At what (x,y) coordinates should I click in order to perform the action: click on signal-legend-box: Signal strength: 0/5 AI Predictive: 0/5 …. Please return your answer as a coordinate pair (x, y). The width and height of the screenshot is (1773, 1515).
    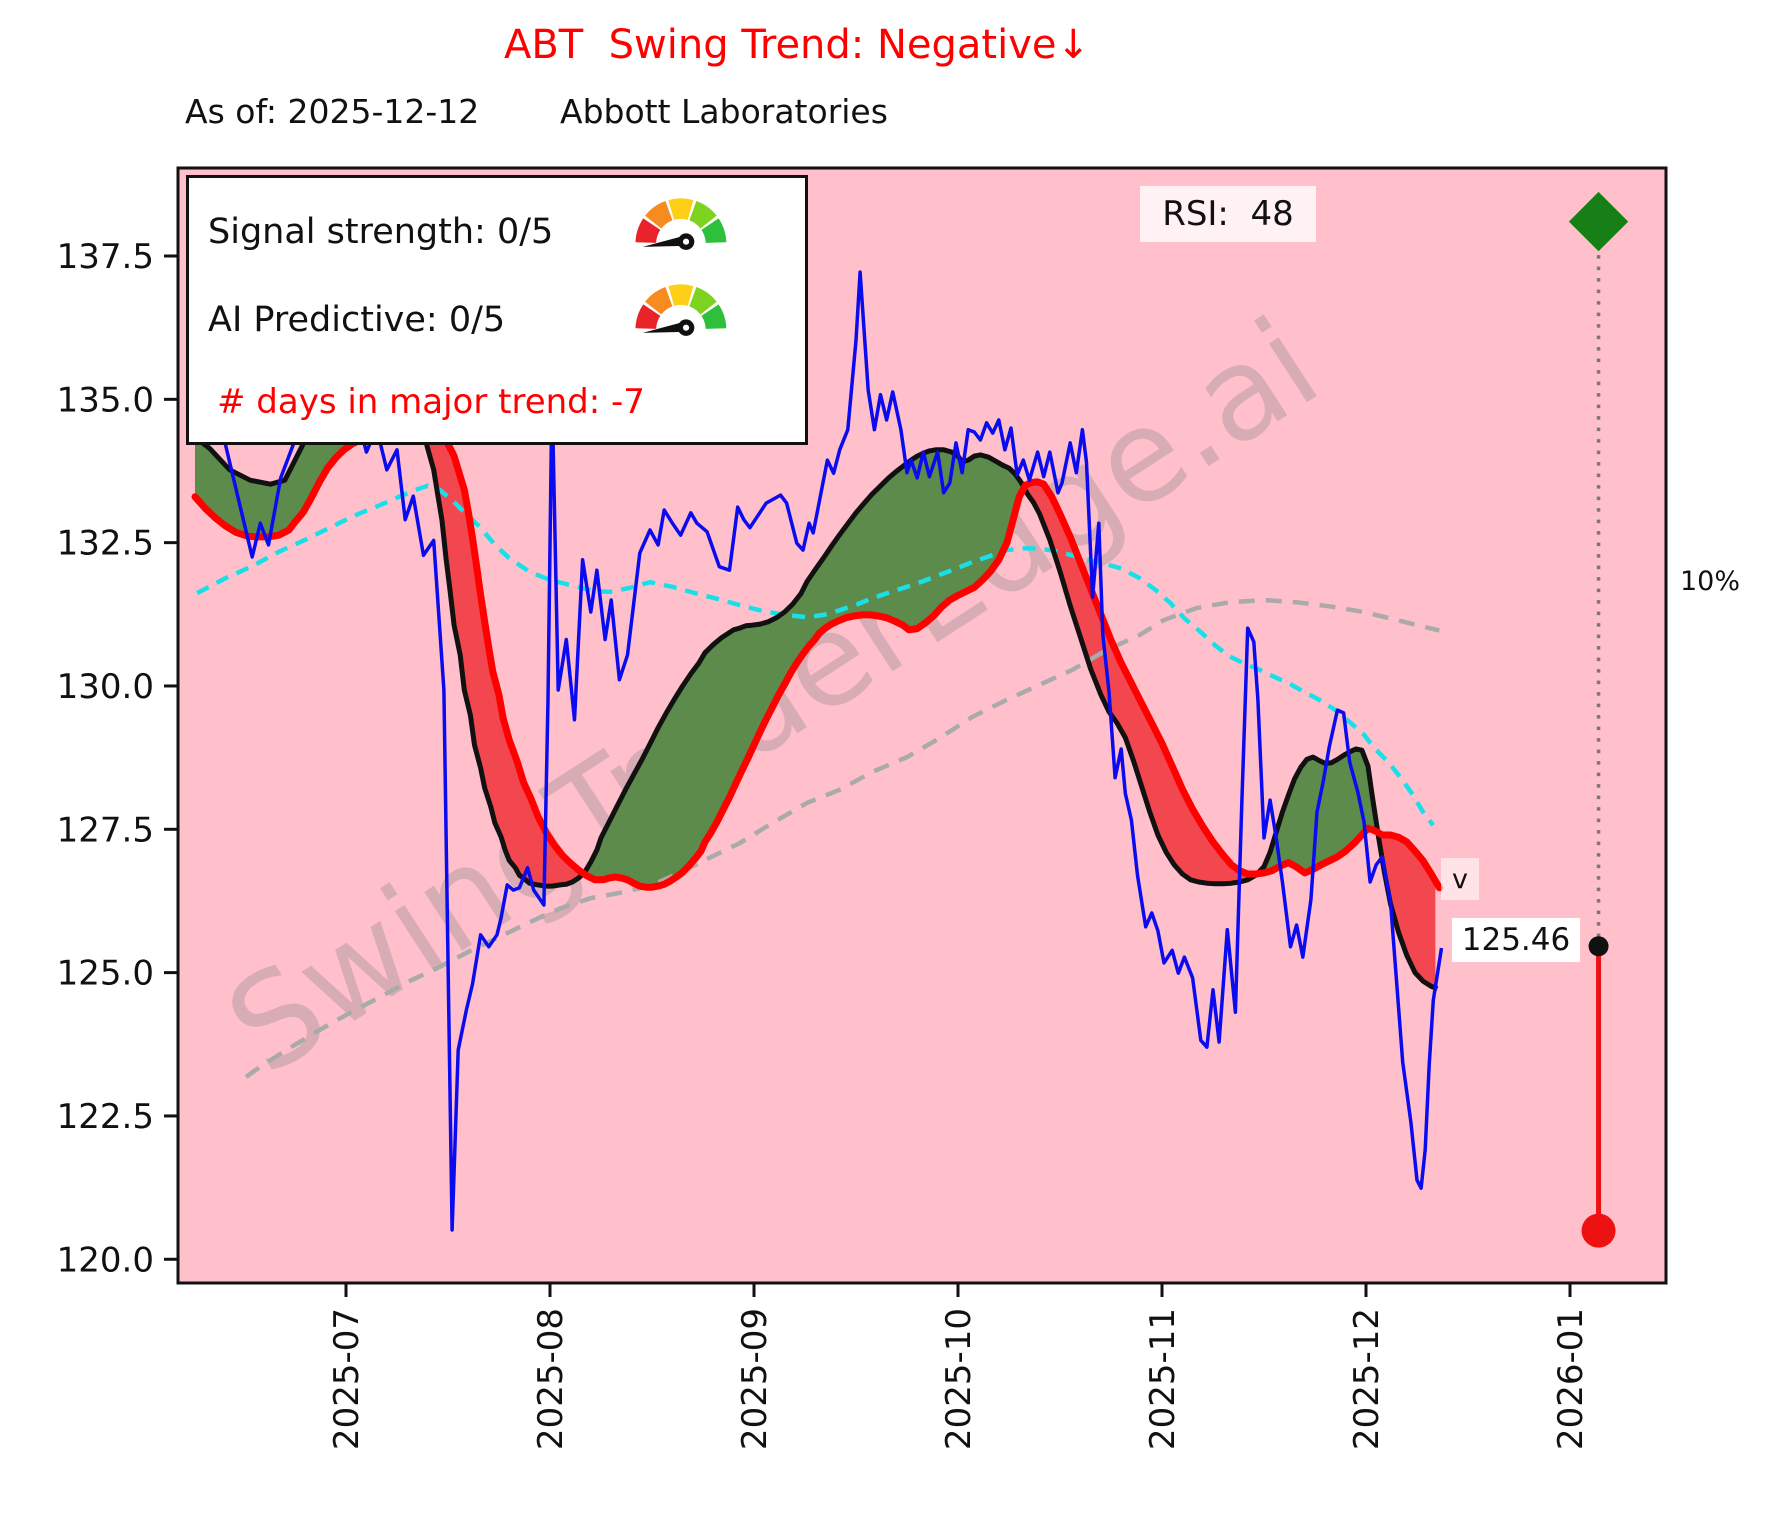
    Looking at the image, I should click on (497, 310).